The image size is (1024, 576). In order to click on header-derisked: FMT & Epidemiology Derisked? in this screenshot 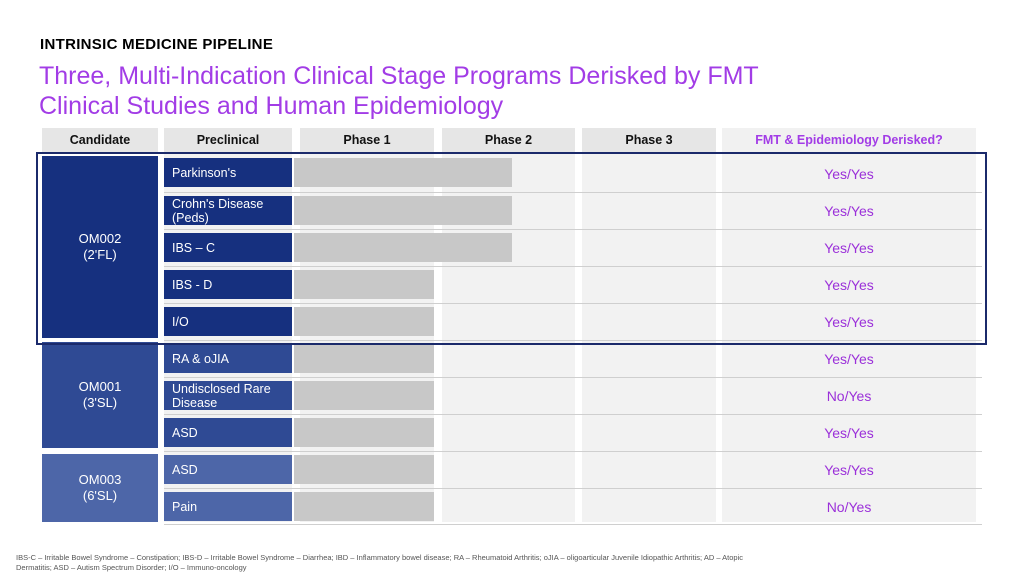, I will do `click(849, 140)`.